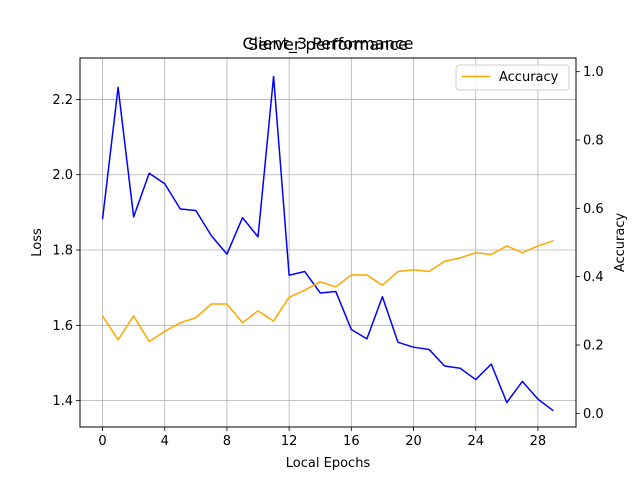  Describe the element at coordinates (62, 100) in the screenshot. I see `y-tick-label-left: 2.2` at that location.